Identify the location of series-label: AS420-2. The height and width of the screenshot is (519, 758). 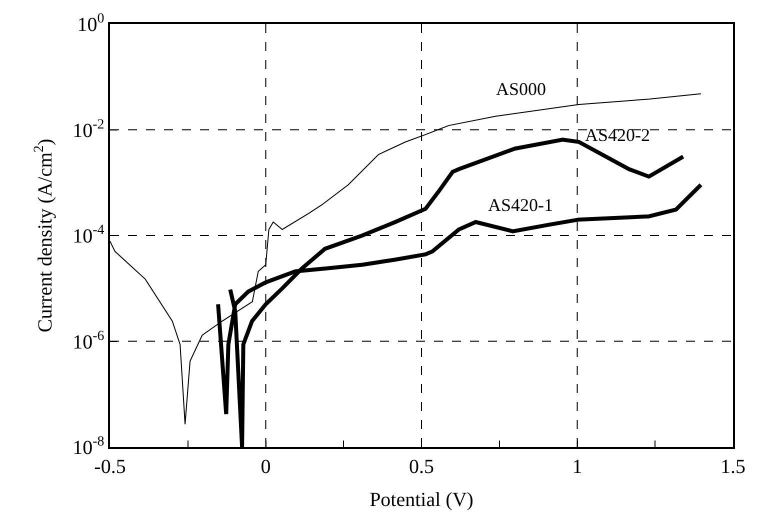
(617, 135).